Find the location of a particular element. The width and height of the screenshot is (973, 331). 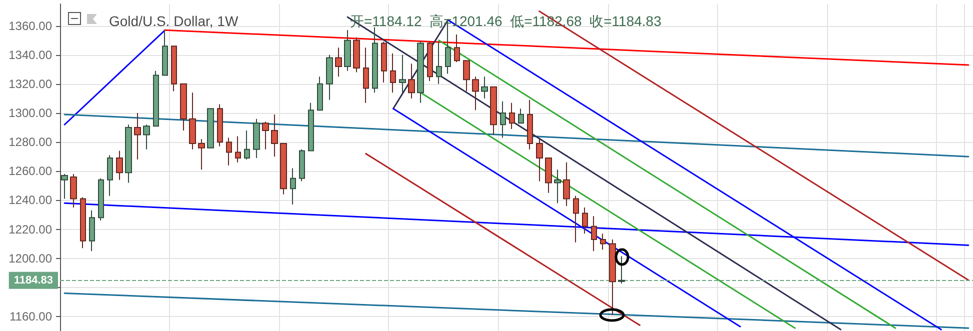

y-tick-label: 1320.00 is located at coordinates (30, 83).